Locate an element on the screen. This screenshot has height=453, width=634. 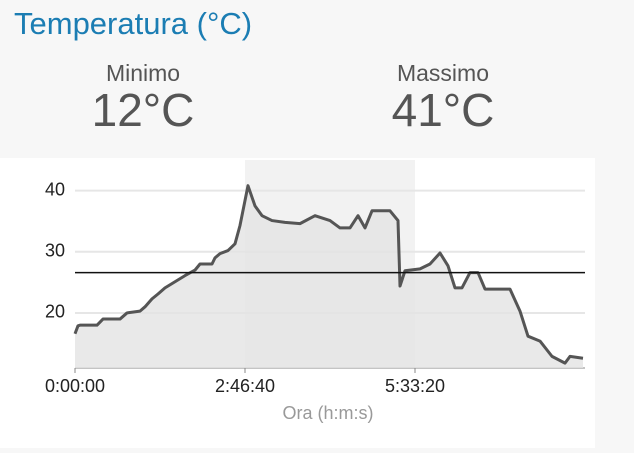
y-tick-label: 40 is located at coordinates (55, 189).